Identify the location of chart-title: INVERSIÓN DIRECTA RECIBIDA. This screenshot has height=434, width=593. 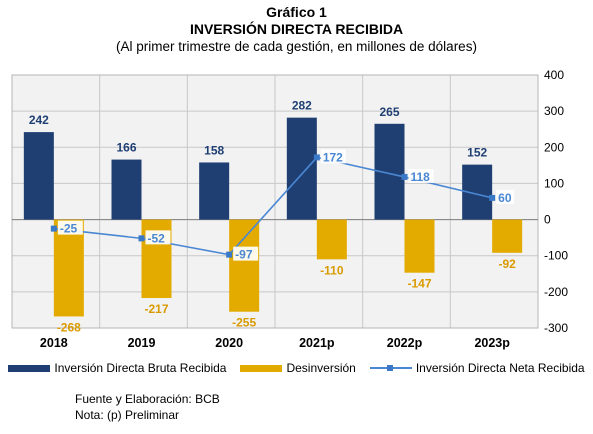
(296, 29).